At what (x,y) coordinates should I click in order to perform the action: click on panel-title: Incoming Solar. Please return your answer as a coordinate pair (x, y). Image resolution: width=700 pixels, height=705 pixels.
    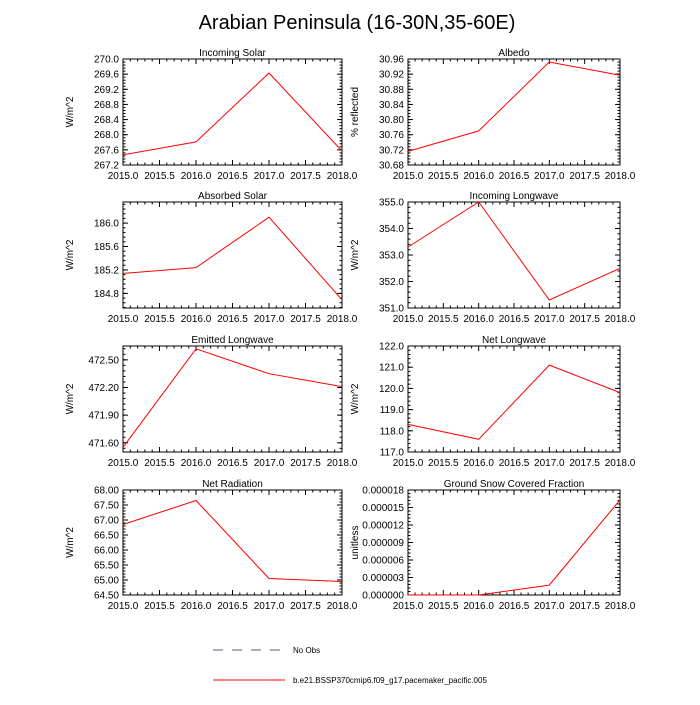
    Looking at the image, I should click on (232, 53).